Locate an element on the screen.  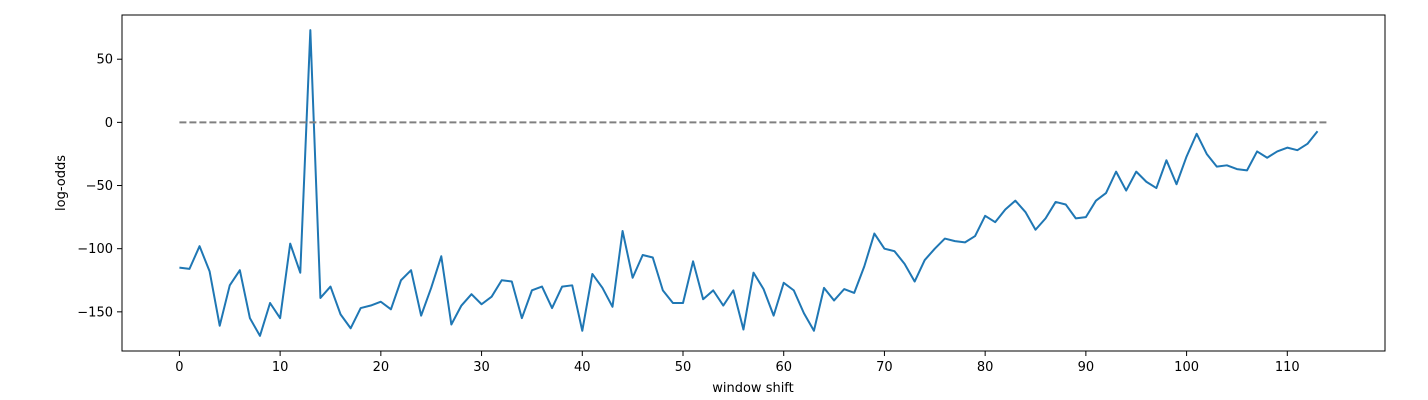
y-axis: 50 0 −50 −100 −150 is located at coordinates (99, 186).